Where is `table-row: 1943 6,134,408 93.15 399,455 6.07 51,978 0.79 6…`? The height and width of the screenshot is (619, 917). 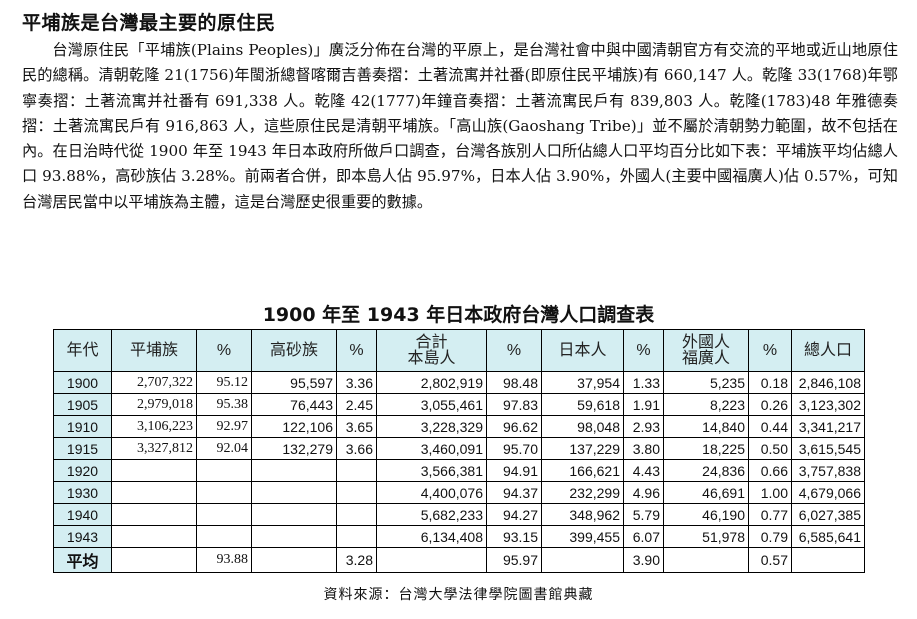
table-row: 1943 6,134,408 93.15 399,455 6.07 51,978 0.79 6… is located at coordinates (459, 536).